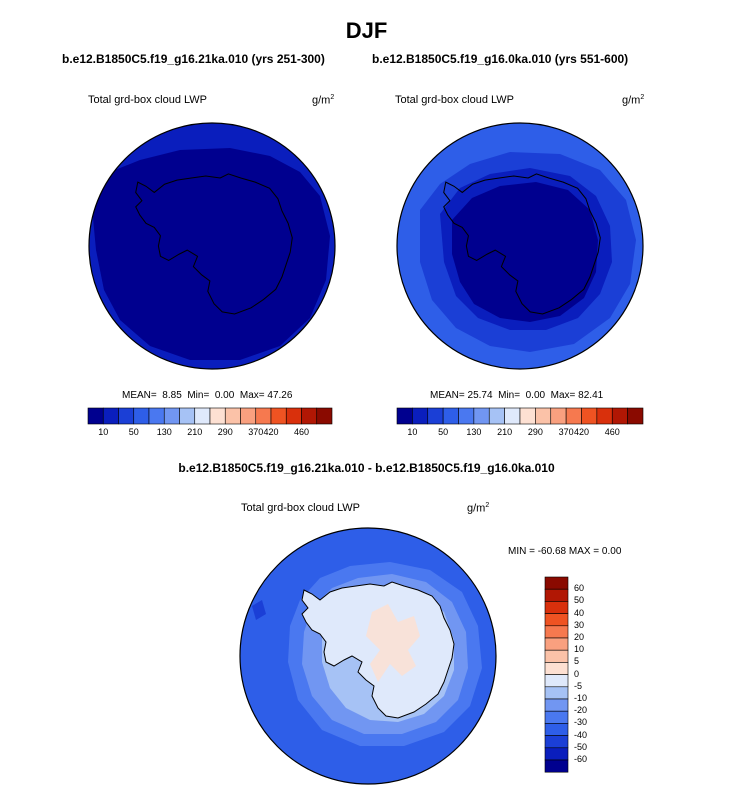 This screenshot has width=733, height=789. Describe the element at coordinates (579, 637) in the screenshot. I see `diff-colorbar-tick: 20` at that location.